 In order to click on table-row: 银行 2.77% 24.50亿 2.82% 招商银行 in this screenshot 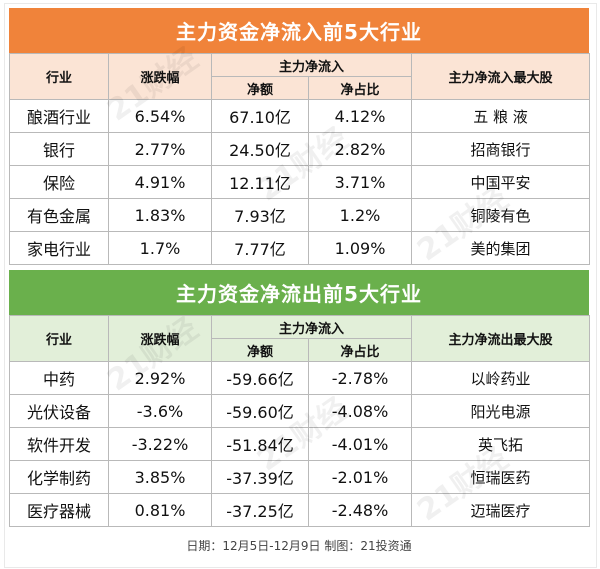, I will do `click(300, 149)`.